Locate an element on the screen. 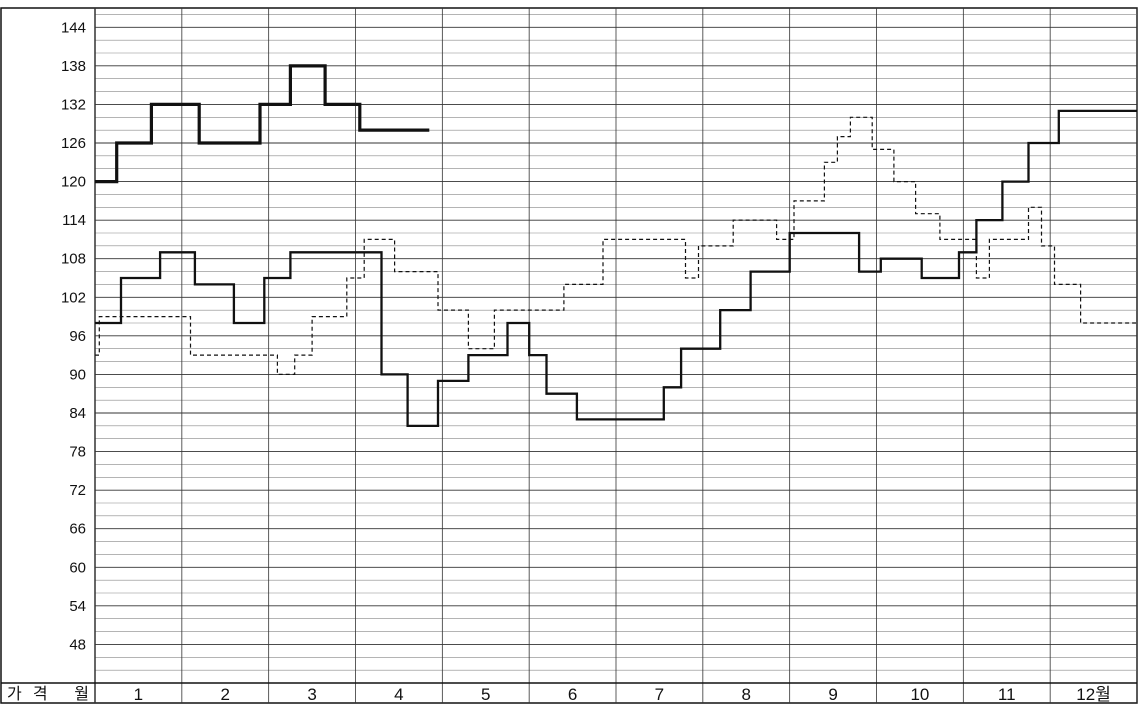 The image size is (1139, 707). y-tick-label: 138 is located at coordinates (73, 66).